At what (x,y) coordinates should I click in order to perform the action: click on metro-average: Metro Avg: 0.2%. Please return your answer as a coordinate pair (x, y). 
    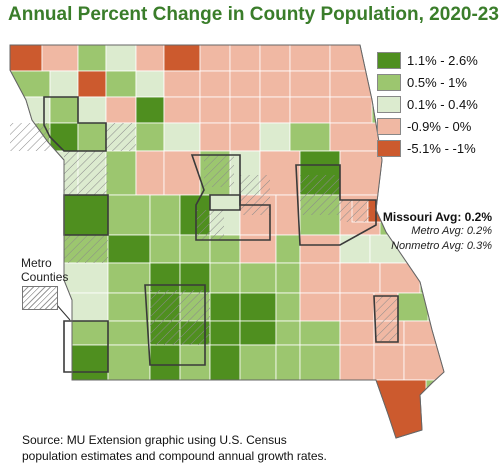
    Looking at the image, I should click on (451, 231).